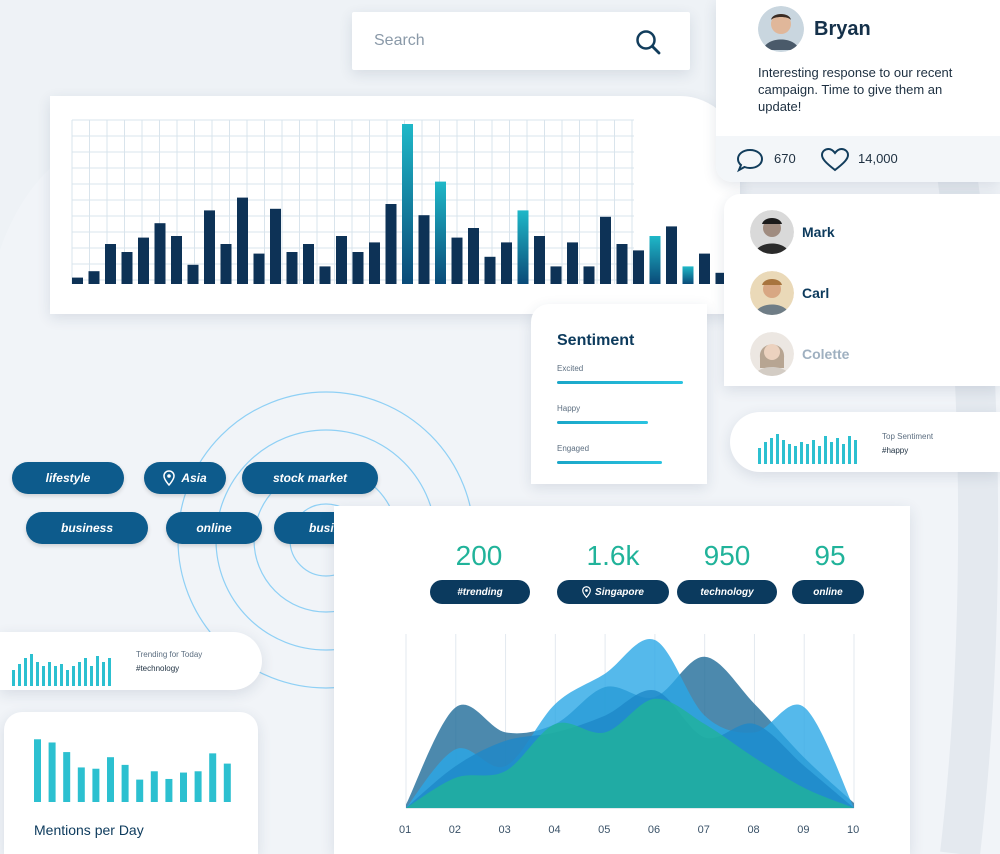  Describe the element at coordinates (816, 293) in the screenshot. I see `person-name: Carl` at that location.